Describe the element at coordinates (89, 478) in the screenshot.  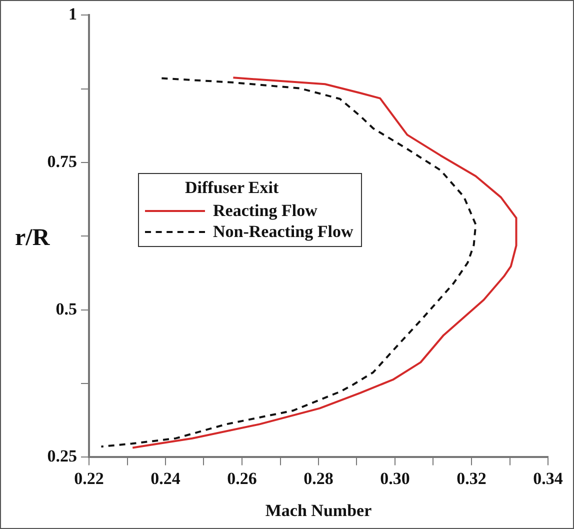
I see `x-tick-label: 0.22` at that location.